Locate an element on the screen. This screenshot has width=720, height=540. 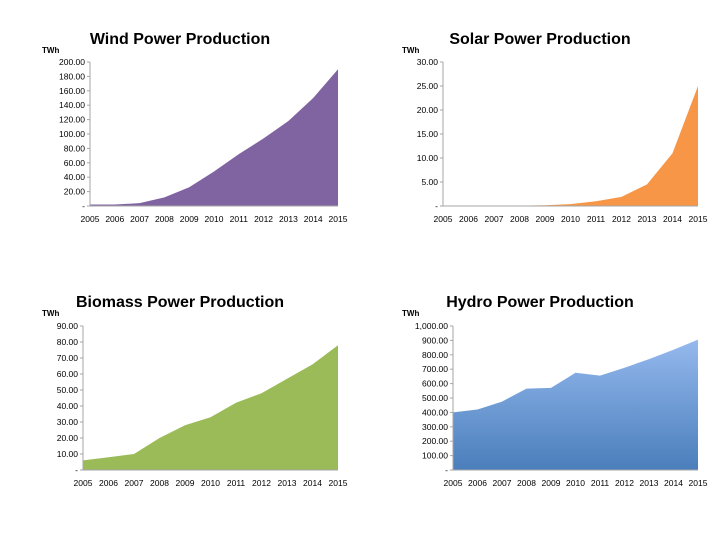
biomass-y-tick-label: 80.00 is located at coordinates (68, 342).